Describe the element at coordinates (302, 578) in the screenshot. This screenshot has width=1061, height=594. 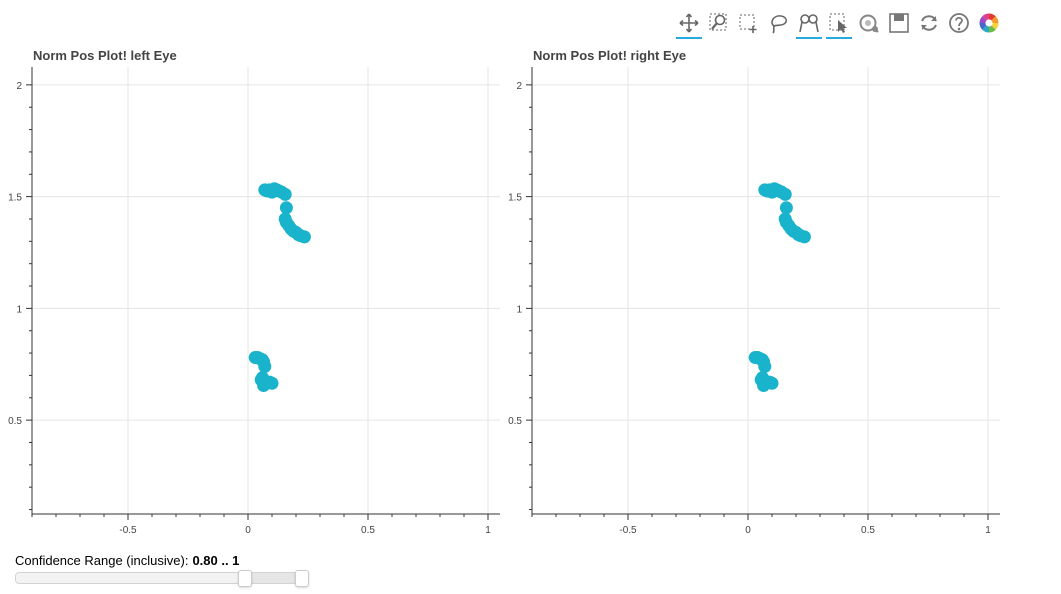
I see `slider-handle-high` at that location.